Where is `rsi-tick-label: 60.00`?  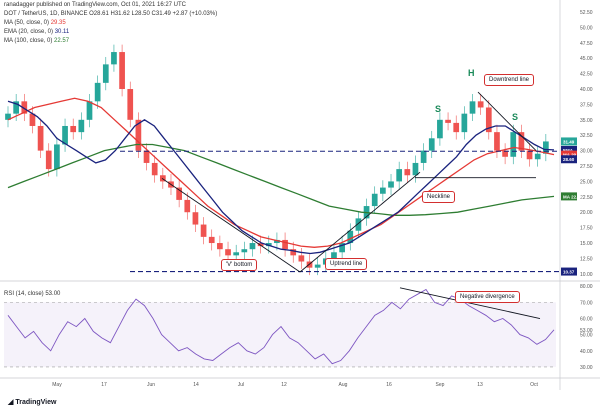
rsi-tick-label: 60.00 is located at coordinates (586, 320).